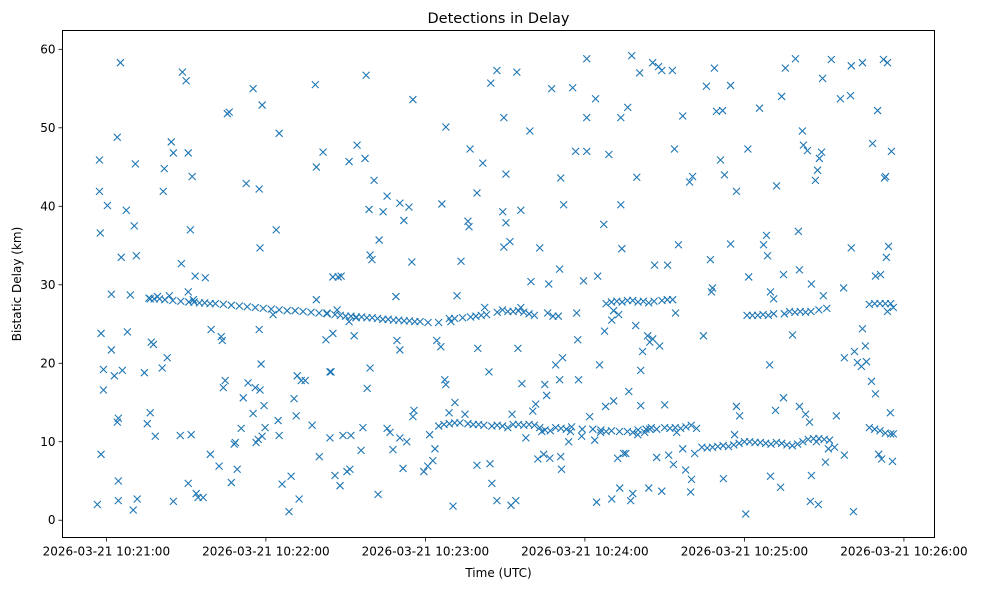  Describe the element at coordinates (17, 284) in the screenshot. I see `y-axis-label: Bistatic Delay (km)` at that location.